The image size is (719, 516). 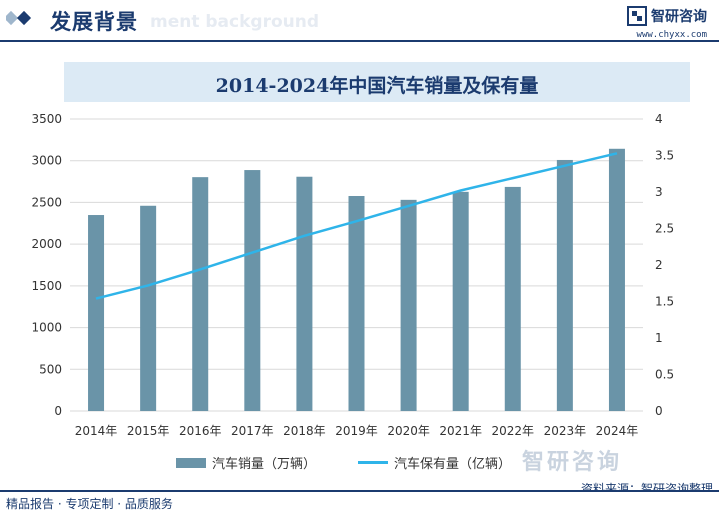 What do you see at coordinates (664, 229) in the screenshot?
I see `y-right-tick-label: 2.5` at bounding box center [664, 229].